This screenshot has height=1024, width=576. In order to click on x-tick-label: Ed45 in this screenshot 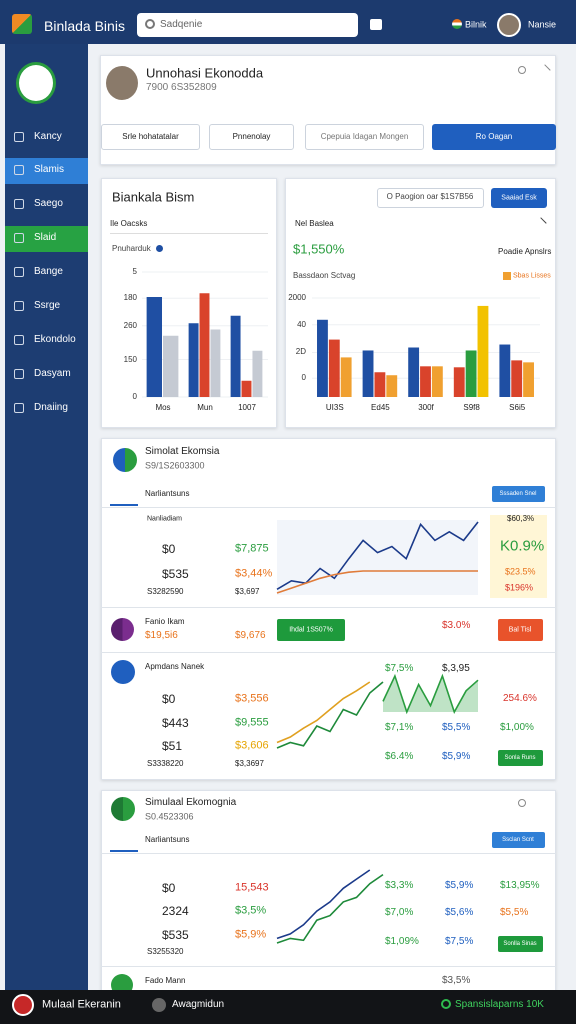, I will do `click(380, 407)`.